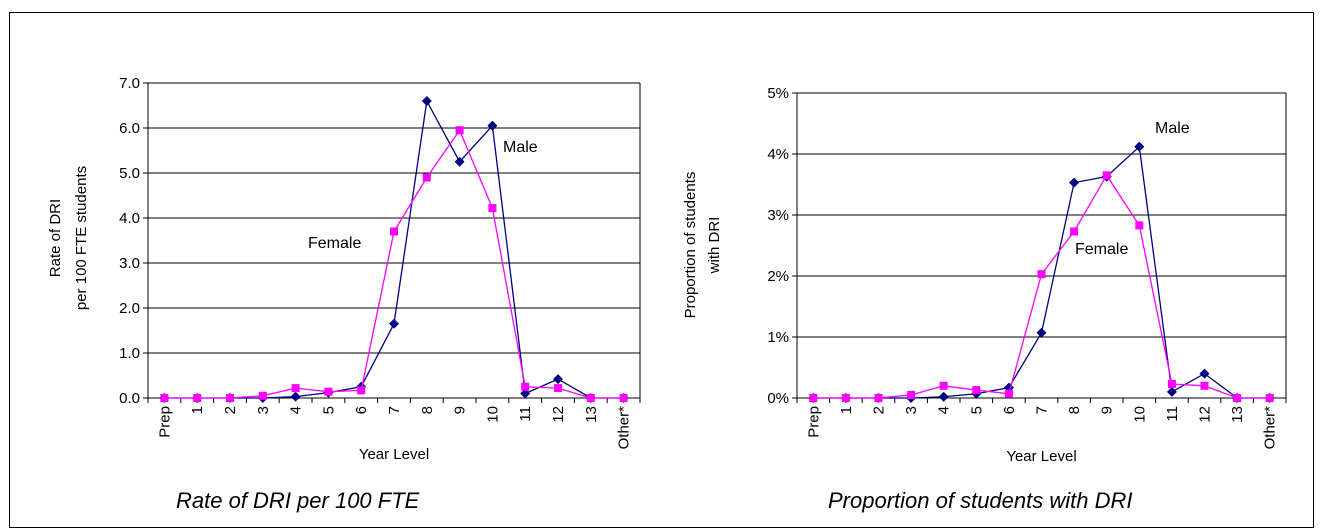 Image resolution: width=1322 pixels, height=530 pixels. I want to click on y-tick-label: 1%, so click(778, 337).